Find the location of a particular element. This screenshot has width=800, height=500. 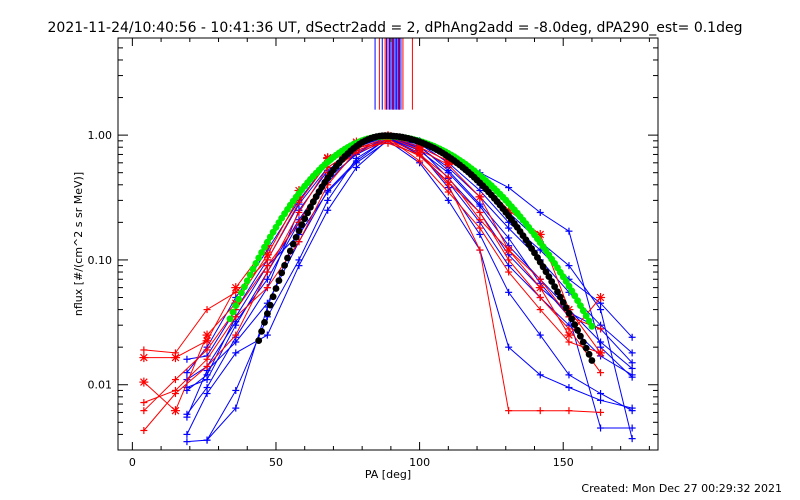

vertical-lines is located at coordinates (393, 74).